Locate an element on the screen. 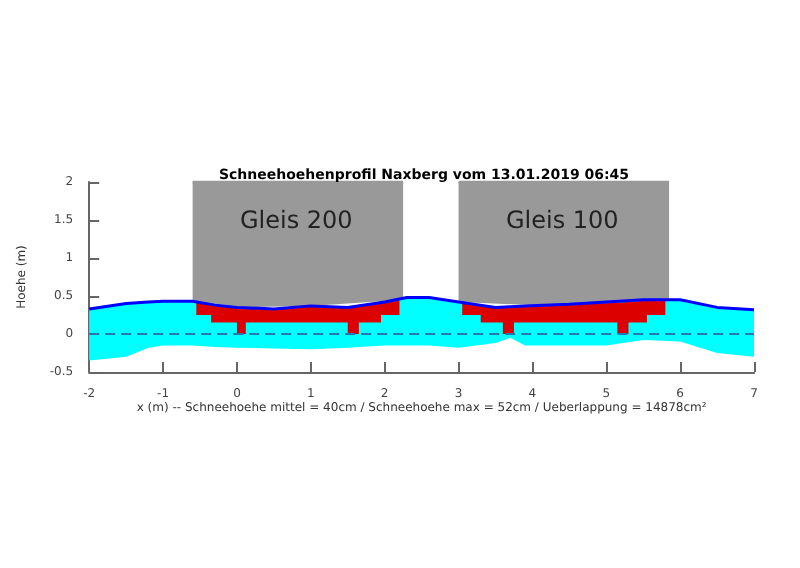 Image resolution: width=800 pixels, height=568 pixels. annotation: Gleis 200 is located at coordinates (296, 220).